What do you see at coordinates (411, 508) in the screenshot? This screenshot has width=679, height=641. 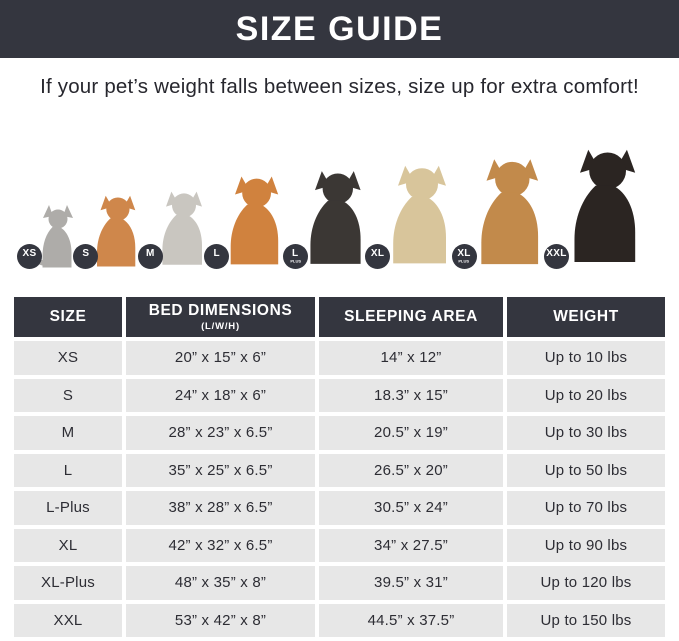 I see `cell-sleep: 30.5” x 24”` at bounding box center [411, 508].